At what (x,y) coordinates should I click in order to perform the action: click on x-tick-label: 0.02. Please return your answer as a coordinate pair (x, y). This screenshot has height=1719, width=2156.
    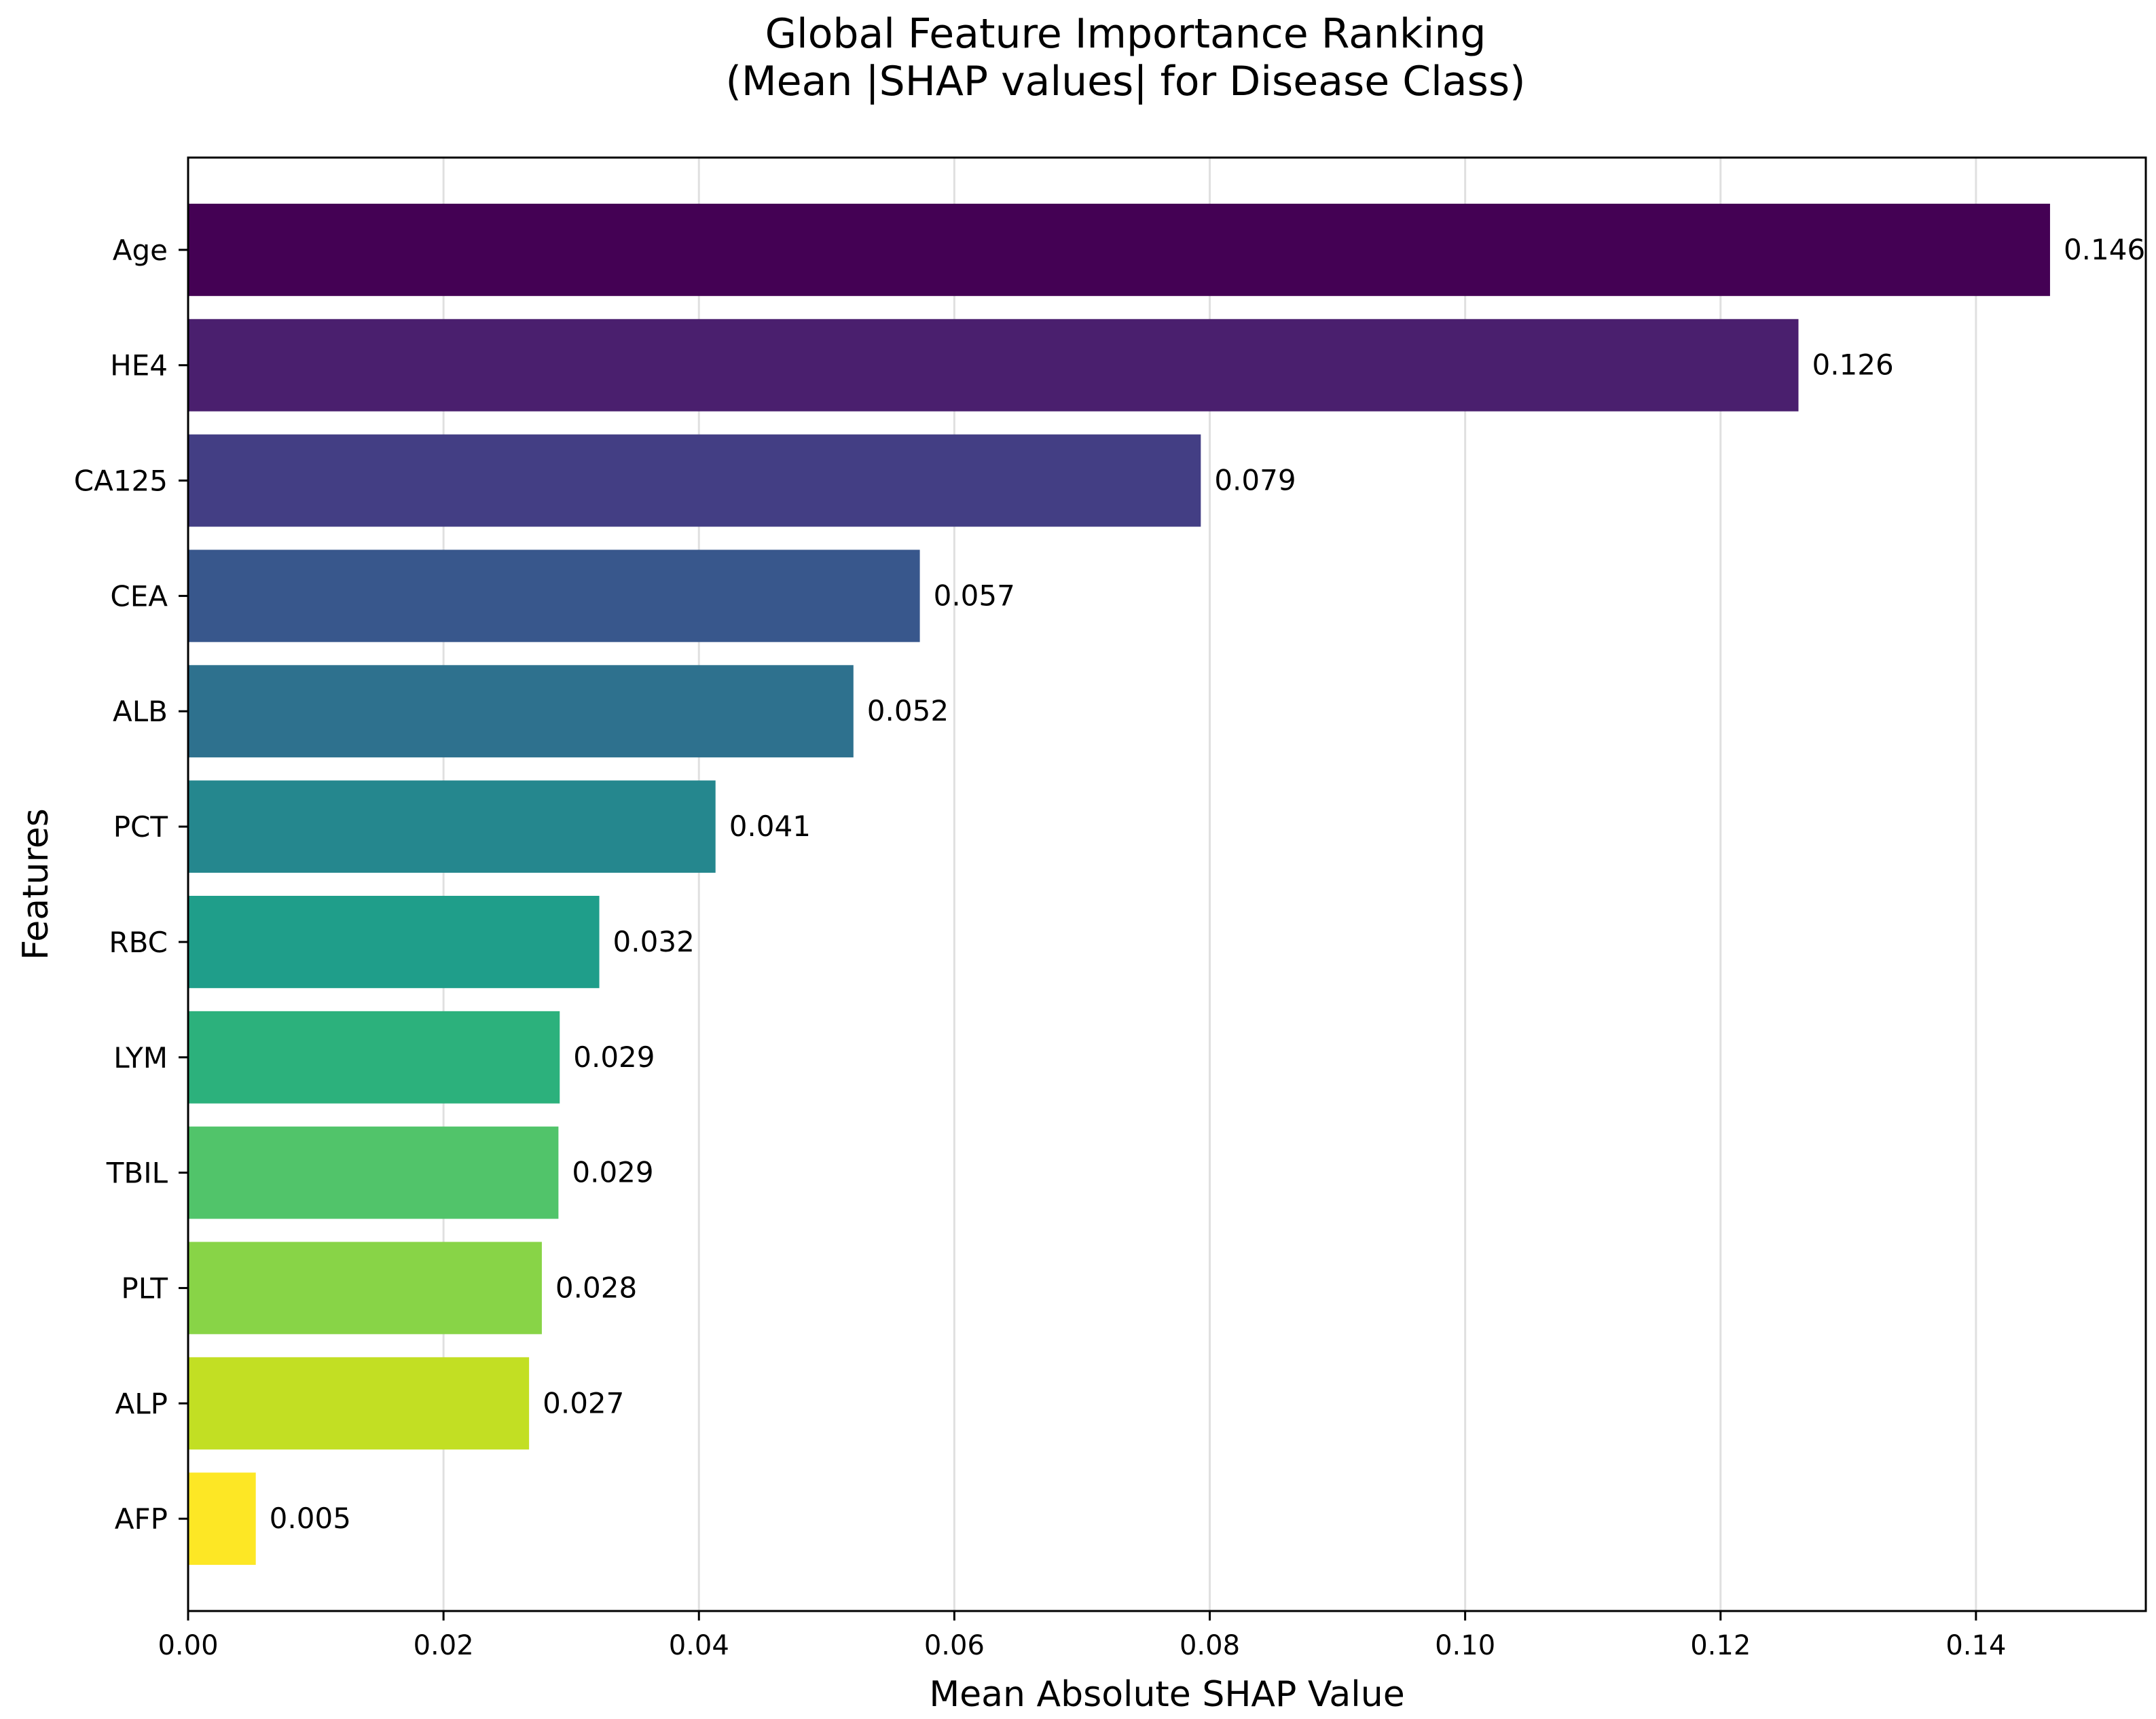
    Looking at the image, I should click on (444, 1645).